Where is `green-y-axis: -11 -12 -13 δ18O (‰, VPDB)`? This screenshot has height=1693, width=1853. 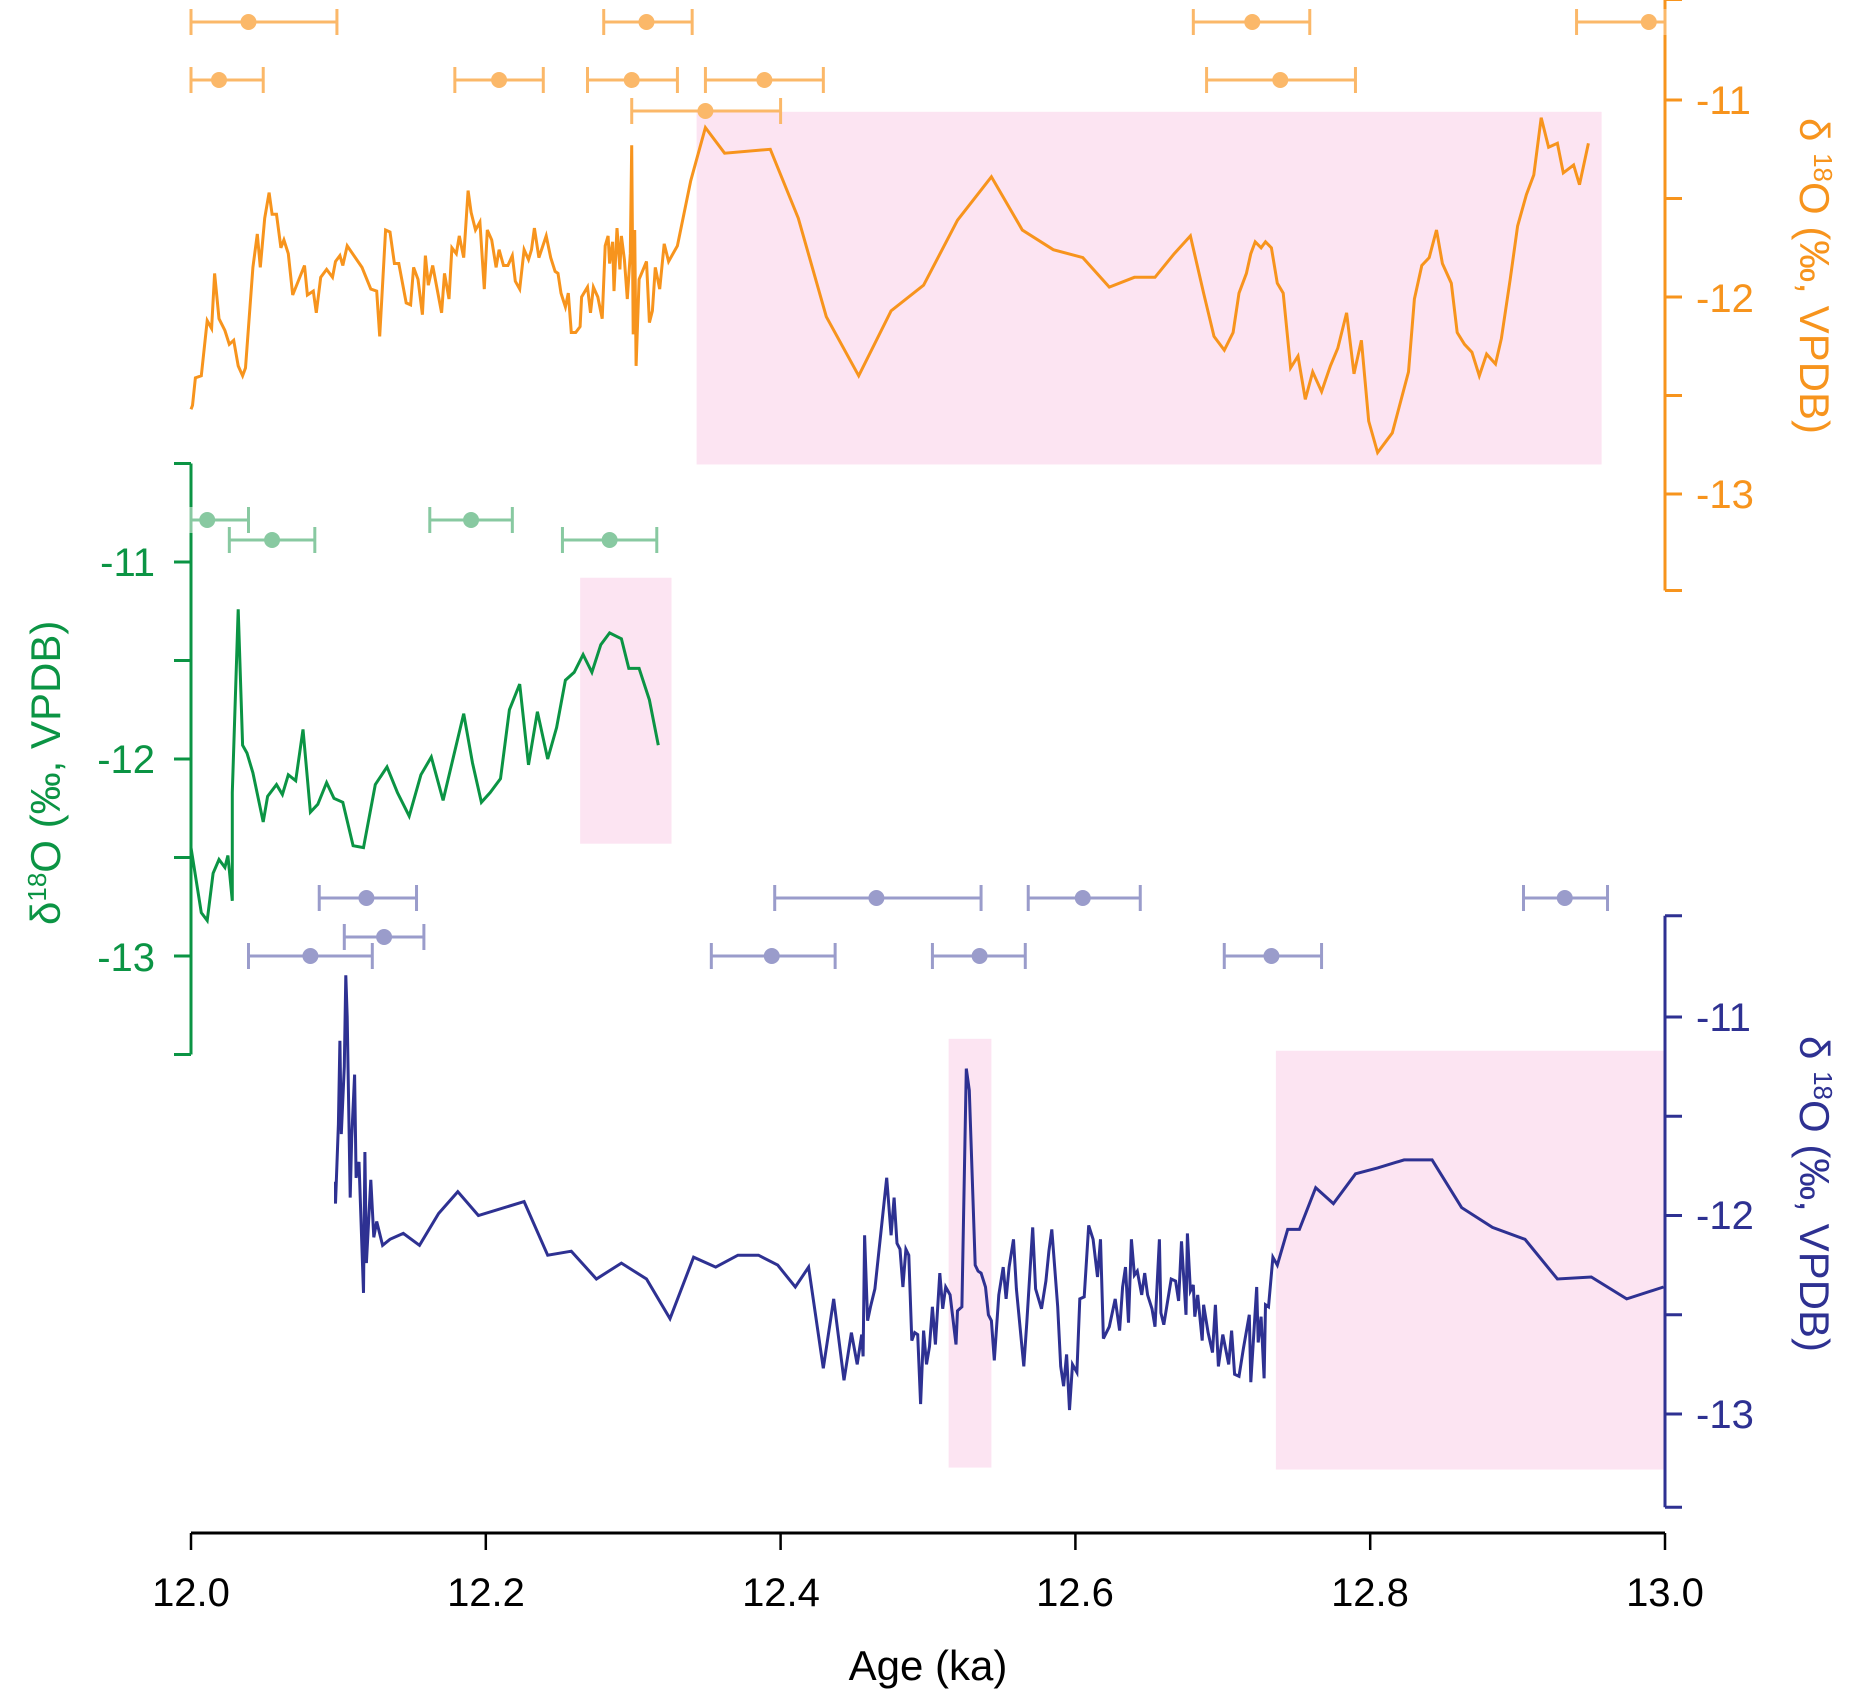
green-y-axis: -11 -12 -13 δ18O (‰, VPDB) is located at coordinates (88, 760).